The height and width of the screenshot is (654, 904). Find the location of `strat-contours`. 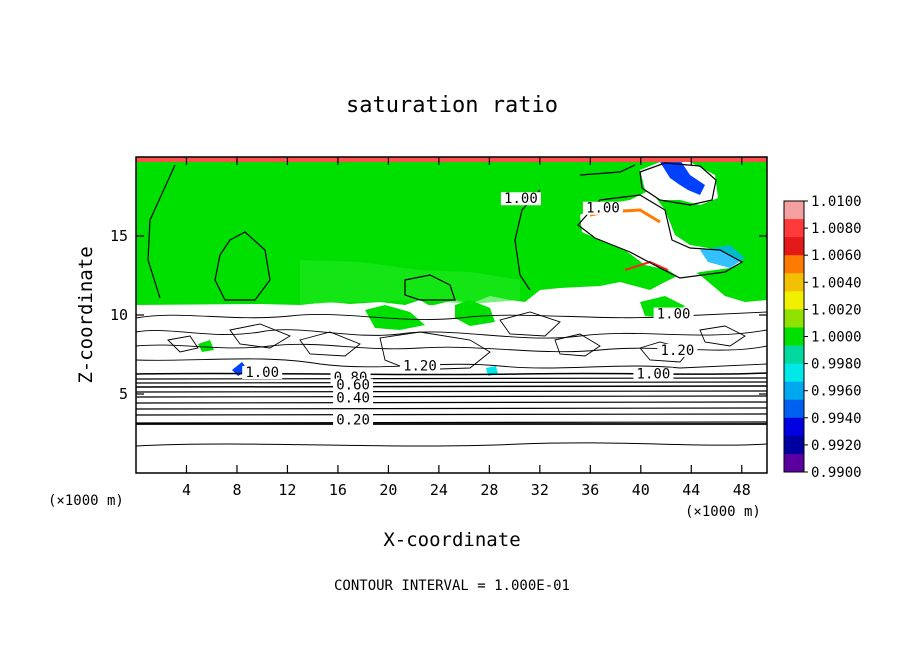

strat-contours is located at coordinates (451, 409).